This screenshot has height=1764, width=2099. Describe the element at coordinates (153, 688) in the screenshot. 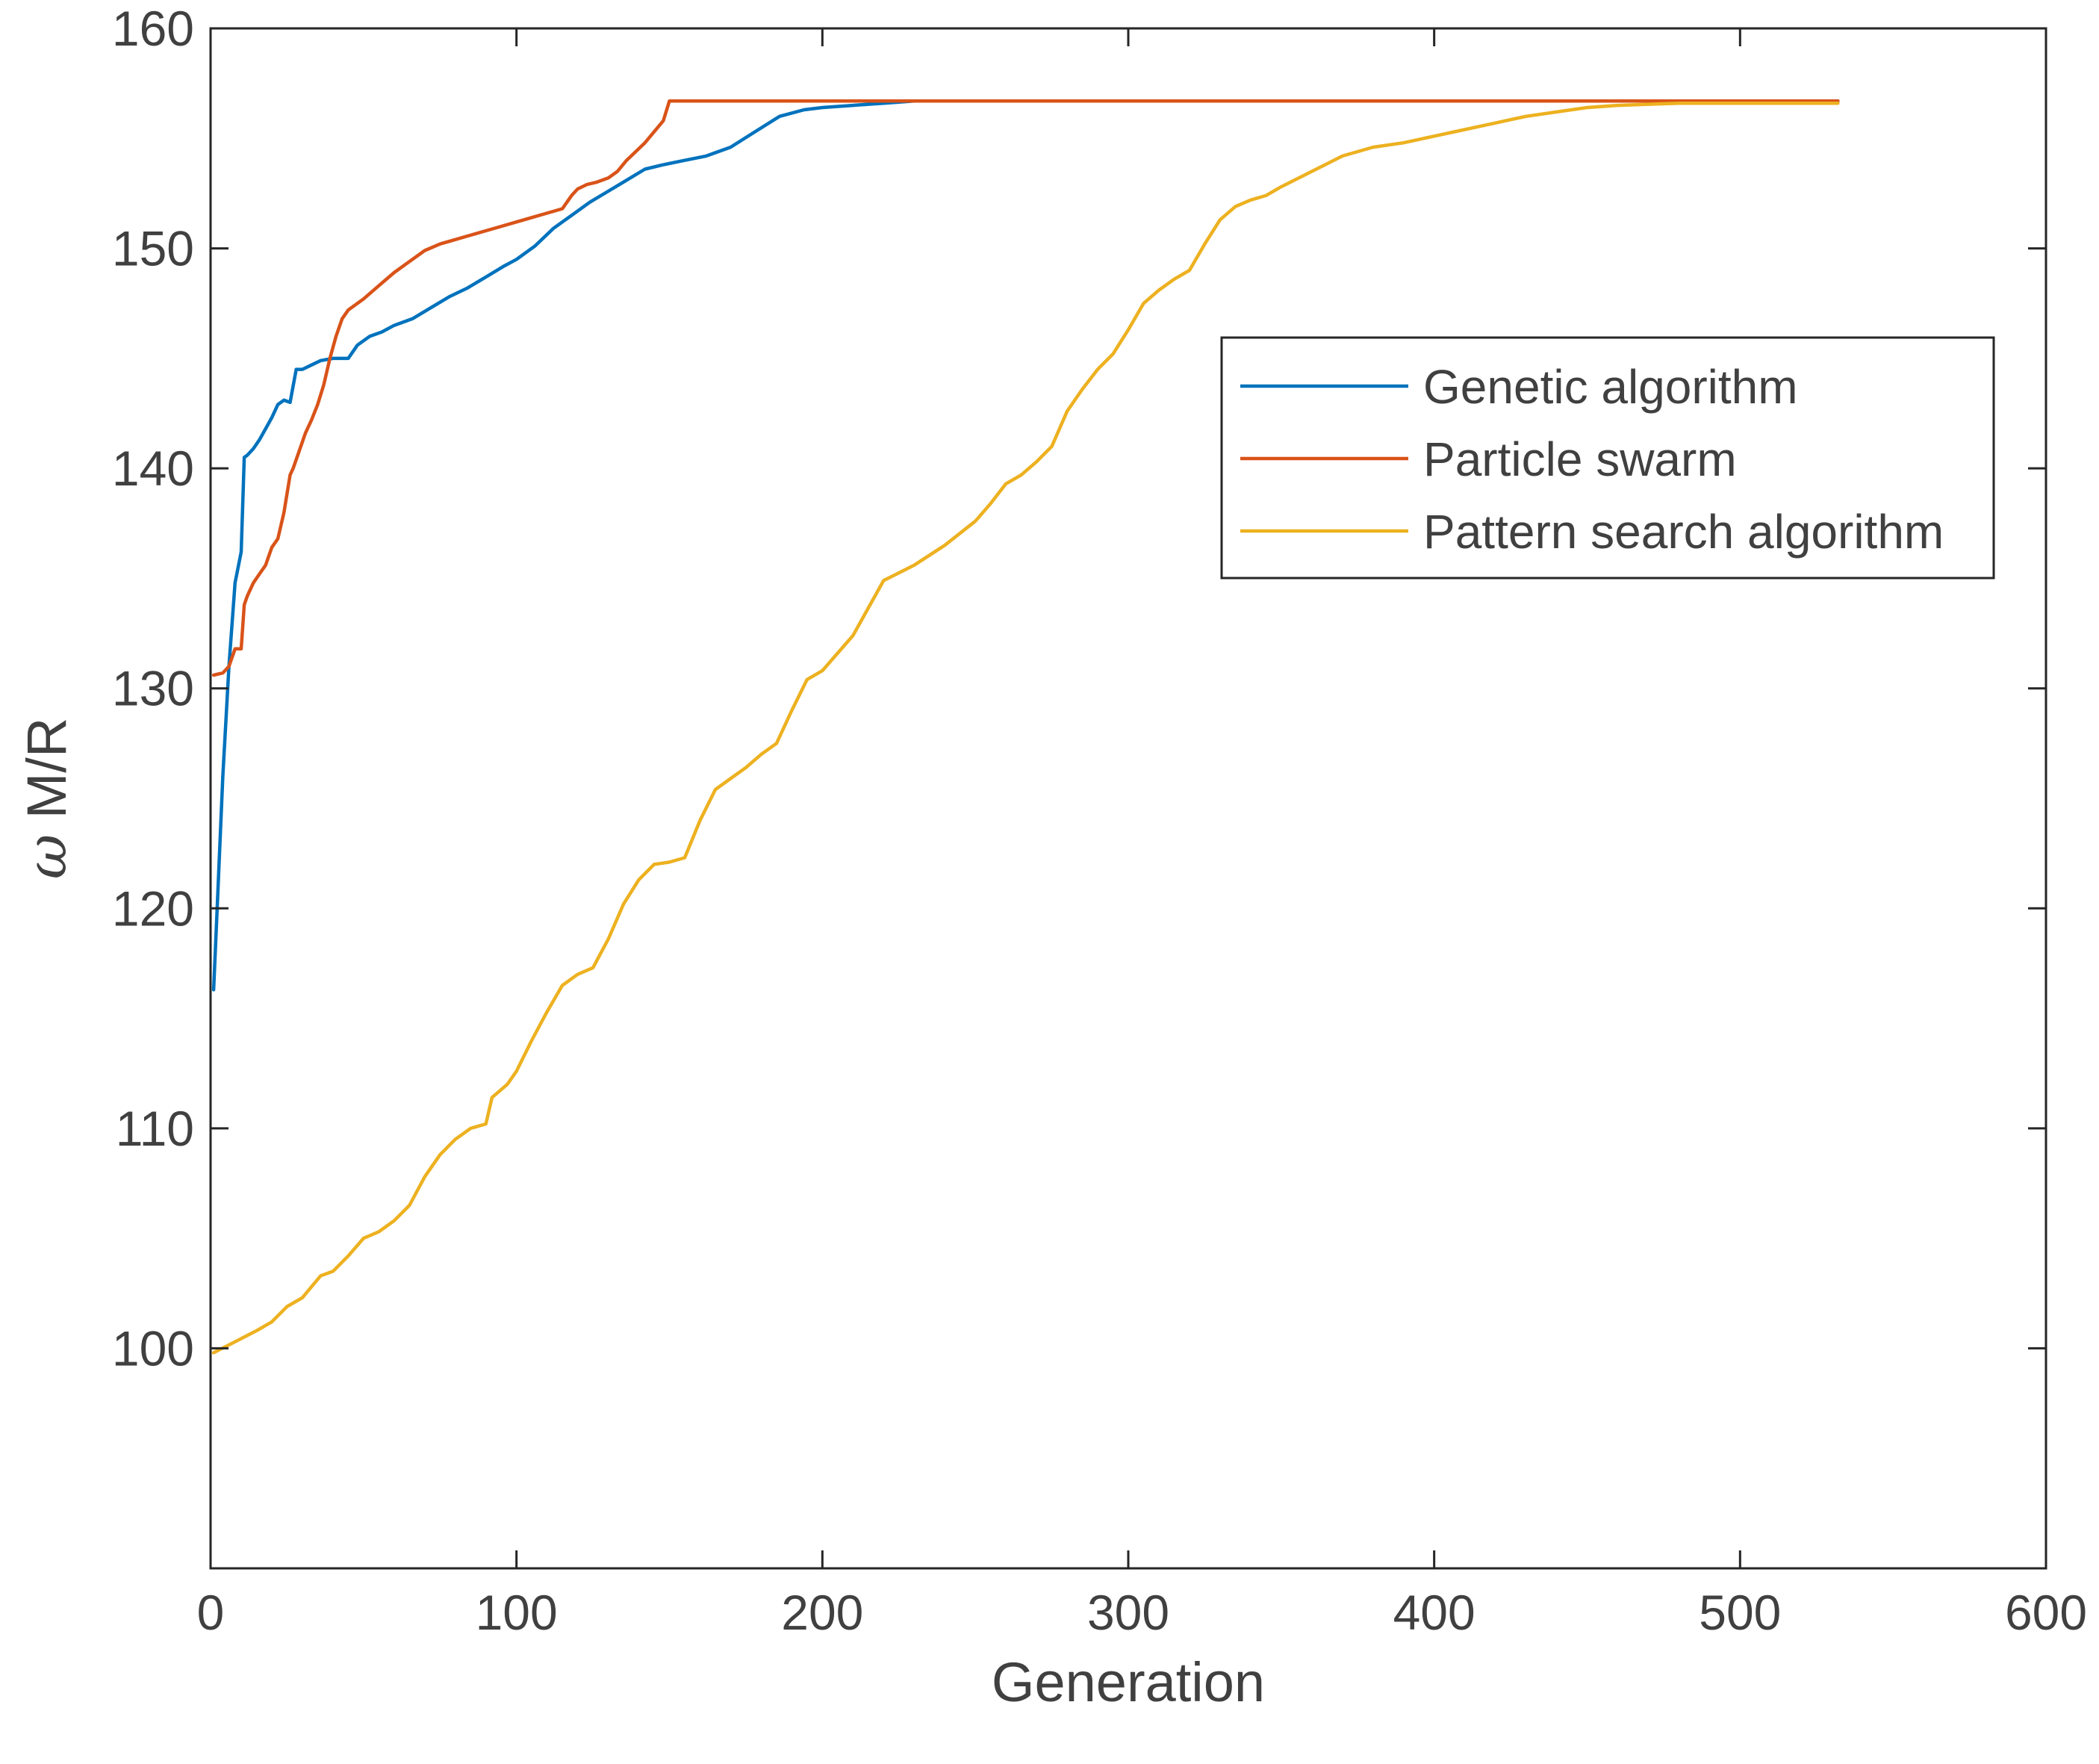

I see `y-tick-label: 130` at that location.